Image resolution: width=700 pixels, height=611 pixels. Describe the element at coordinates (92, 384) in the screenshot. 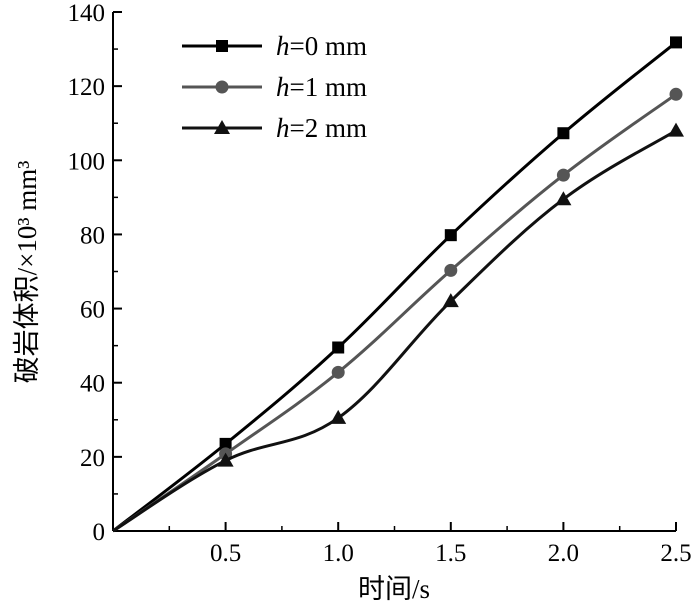

I see `y-tick-label: 40` at that location.